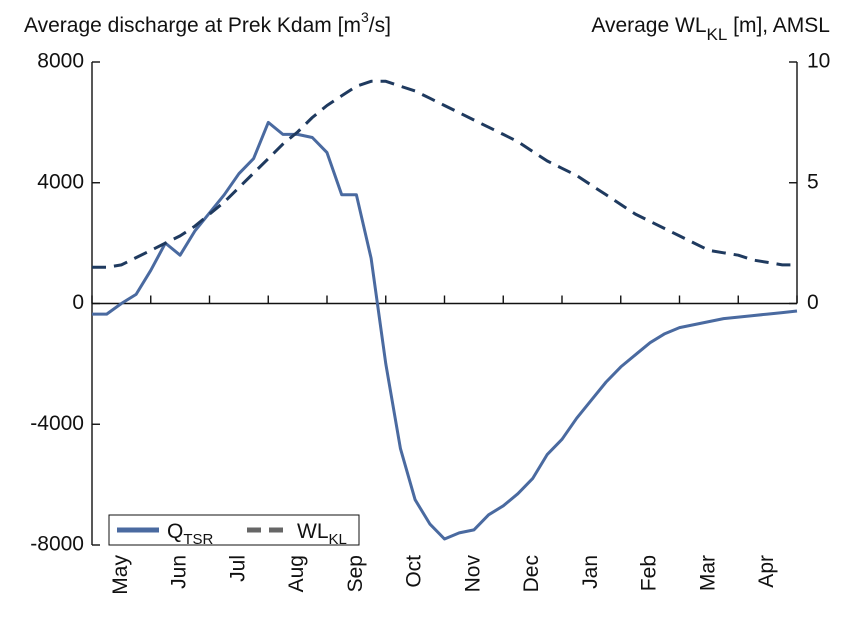  Describe the element at coordinates (198, 539) in the screenshot. I see `legend-subscript: TSR` at that location.